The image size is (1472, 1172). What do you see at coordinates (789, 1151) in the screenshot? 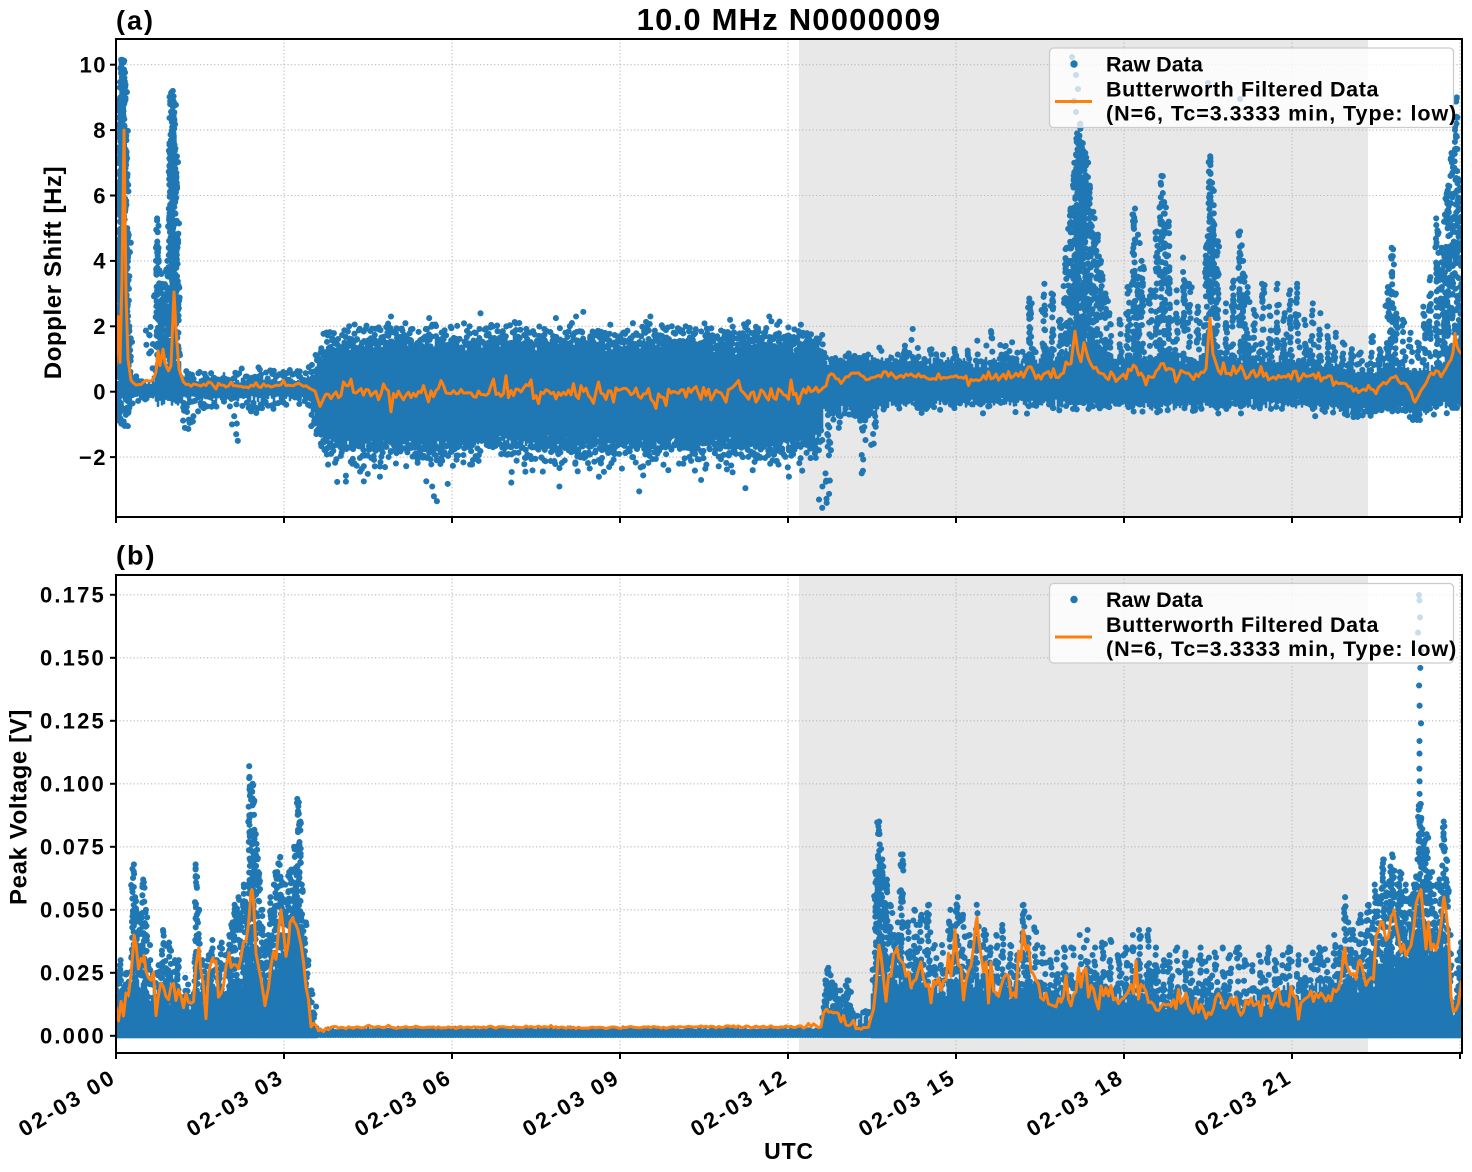
I see `svg-text: UTC` at bounding box center [789, 1151].